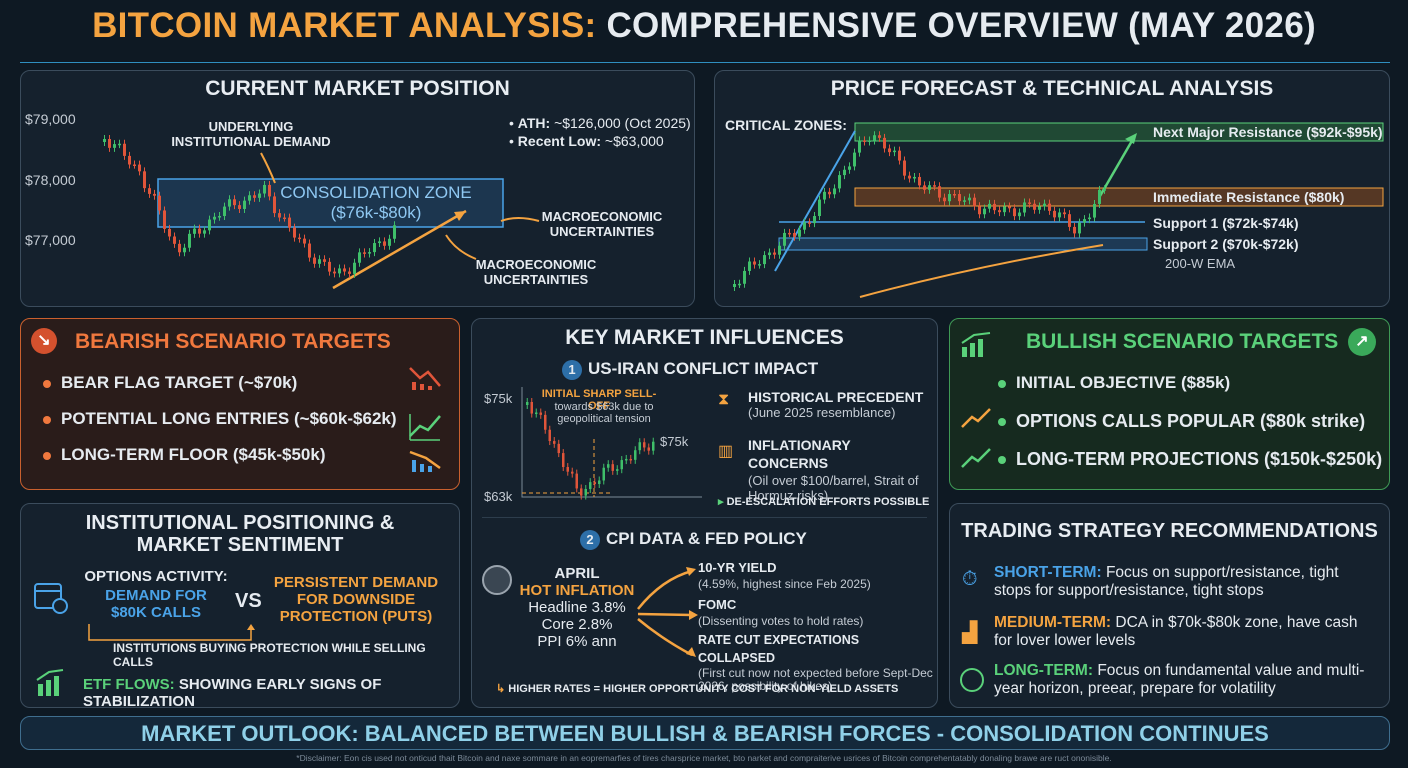  Describe the element at coordinates (50, 180) in the screenshot. I see `y-label: $78,000` at that location.